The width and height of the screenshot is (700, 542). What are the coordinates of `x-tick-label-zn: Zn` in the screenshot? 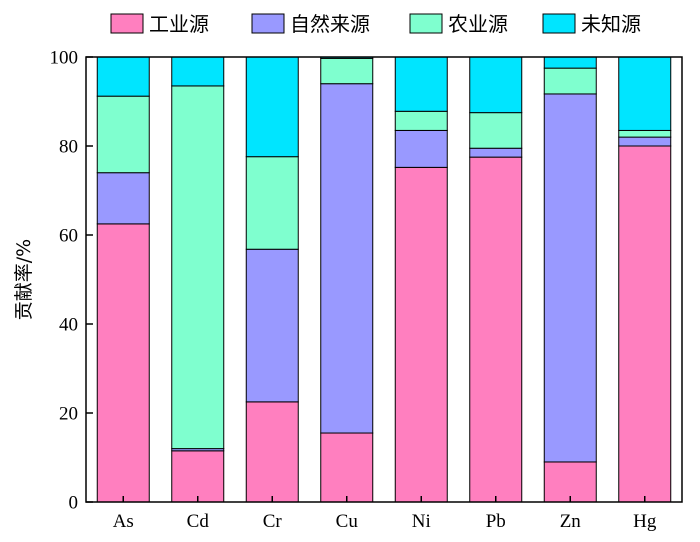 It's located at (571, 521).